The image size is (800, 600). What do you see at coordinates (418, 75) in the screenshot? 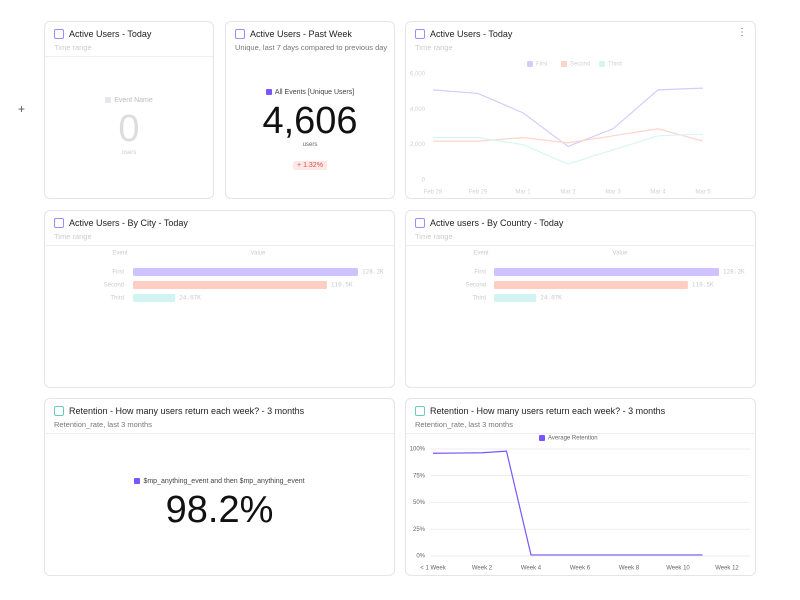
I see `y-tick-label: 6,000` at bounding box center [418, 75].